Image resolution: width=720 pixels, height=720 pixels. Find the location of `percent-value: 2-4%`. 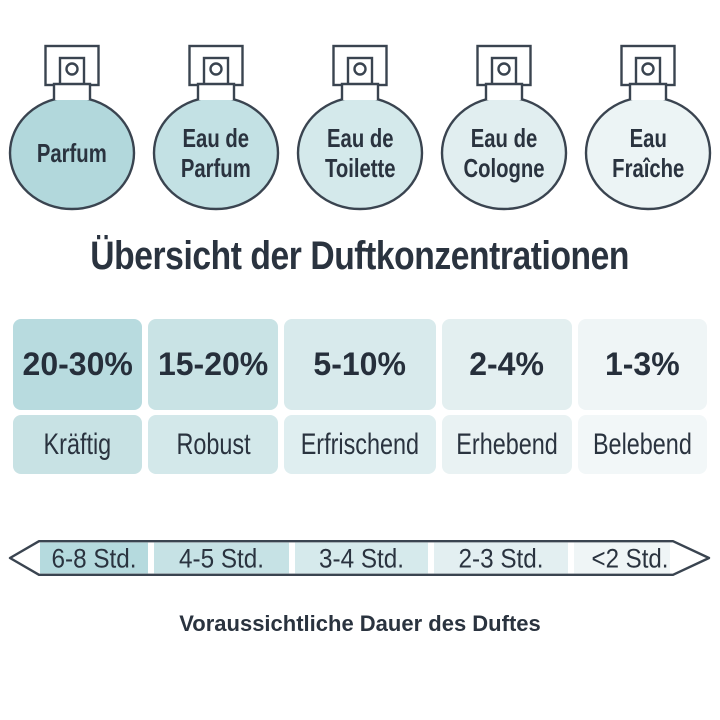

percent-value: 2-4% is located at coordinates (506, 364).